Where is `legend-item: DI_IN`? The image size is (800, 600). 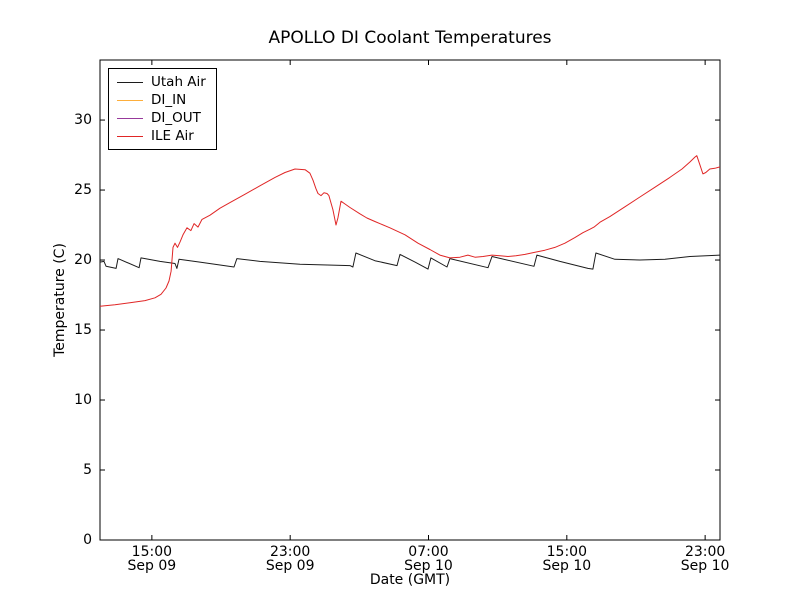
legend-item: DI_IN is located at coordinates (161, 100).